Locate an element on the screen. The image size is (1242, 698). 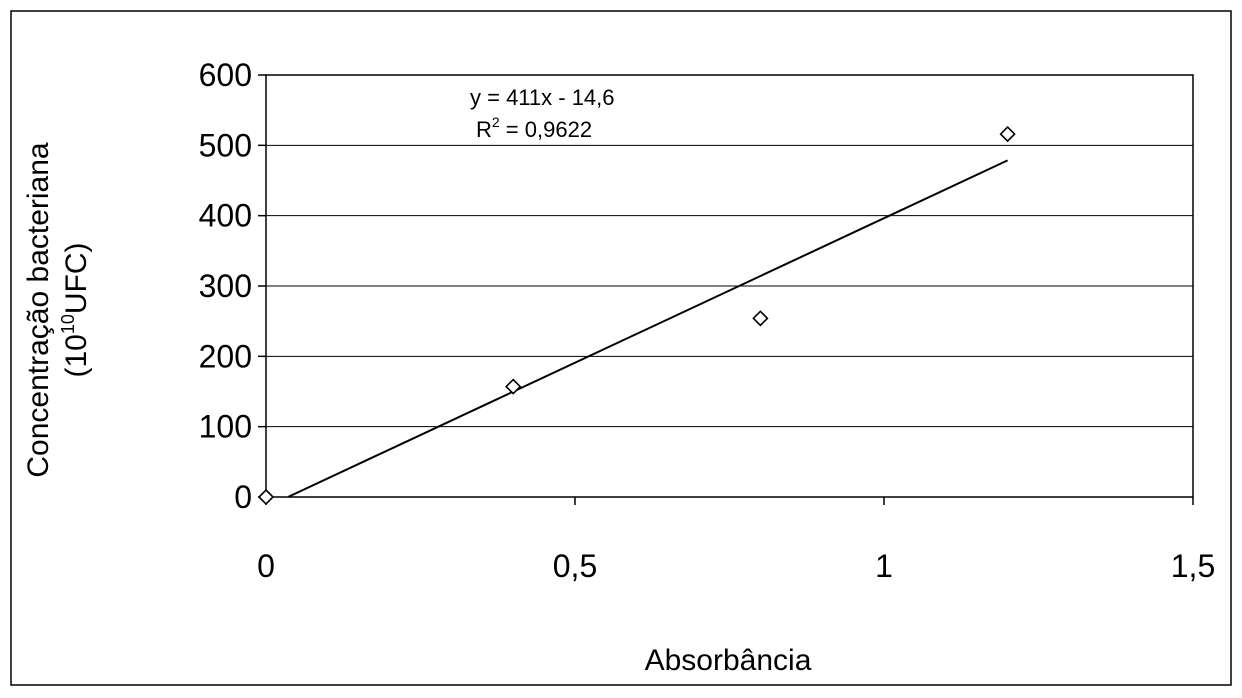
y-axis-ticks: 0 100 200 300 400 500 600 is located at coordinates (232, 286).